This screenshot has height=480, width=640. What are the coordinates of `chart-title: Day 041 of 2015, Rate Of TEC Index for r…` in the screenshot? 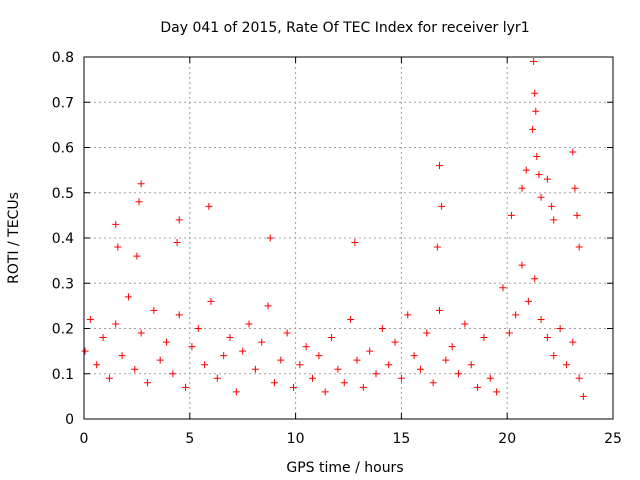 It's located at (344, 28).